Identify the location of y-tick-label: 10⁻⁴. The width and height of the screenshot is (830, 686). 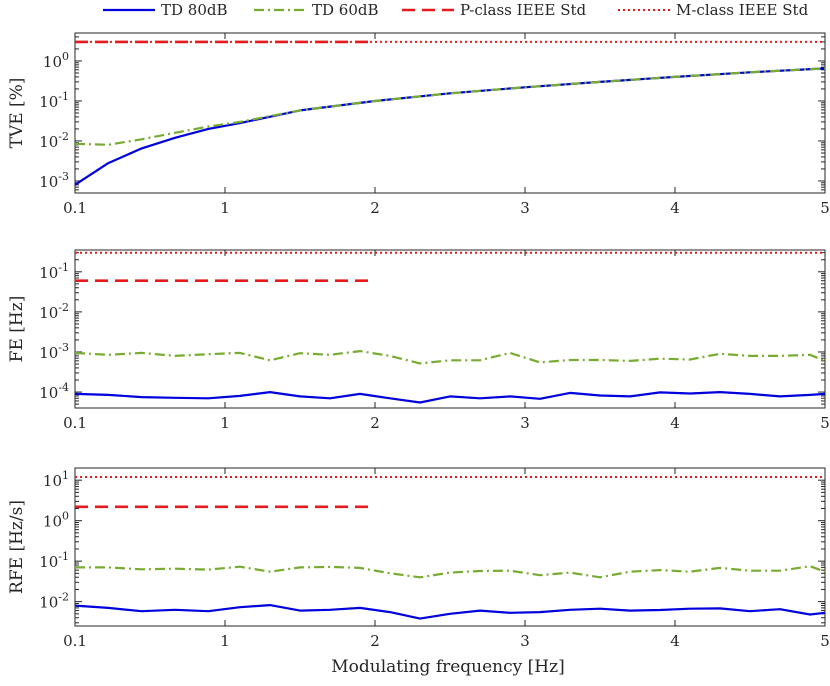
(54, 391).